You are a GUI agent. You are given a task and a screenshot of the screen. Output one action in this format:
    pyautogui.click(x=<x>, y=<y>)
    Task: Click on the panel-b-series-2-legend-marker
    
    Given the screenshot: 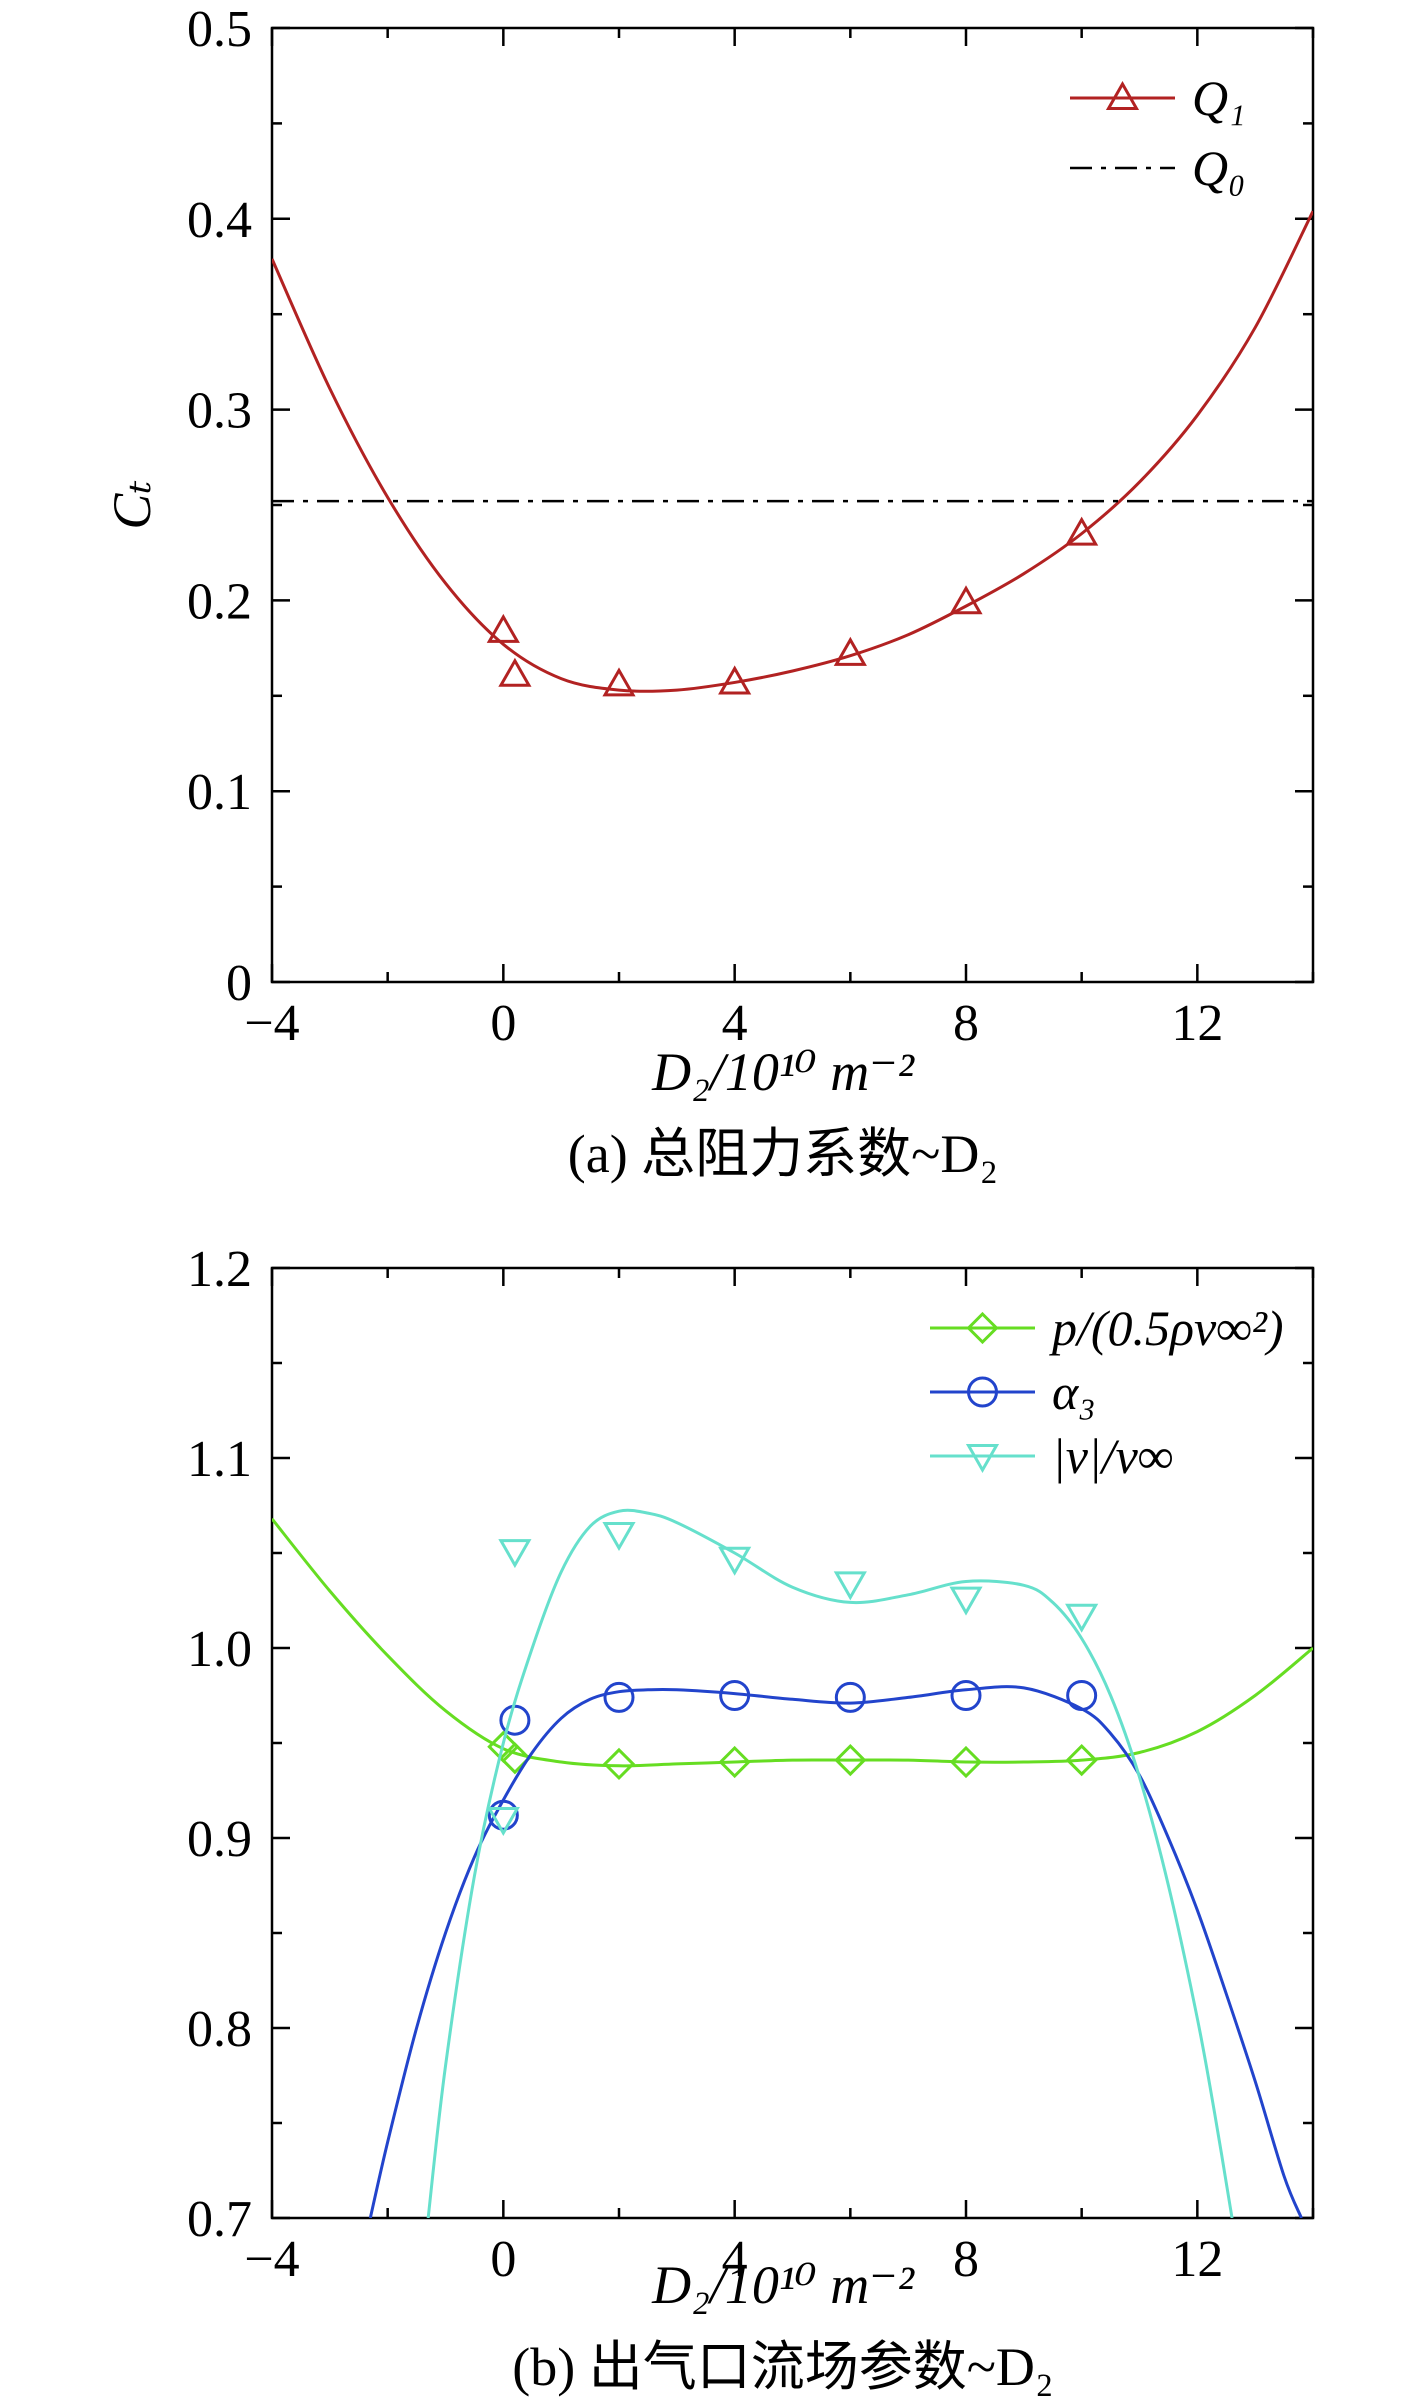 What is the action you would take?
    pyautogui.click(x=982, y=1459)
    